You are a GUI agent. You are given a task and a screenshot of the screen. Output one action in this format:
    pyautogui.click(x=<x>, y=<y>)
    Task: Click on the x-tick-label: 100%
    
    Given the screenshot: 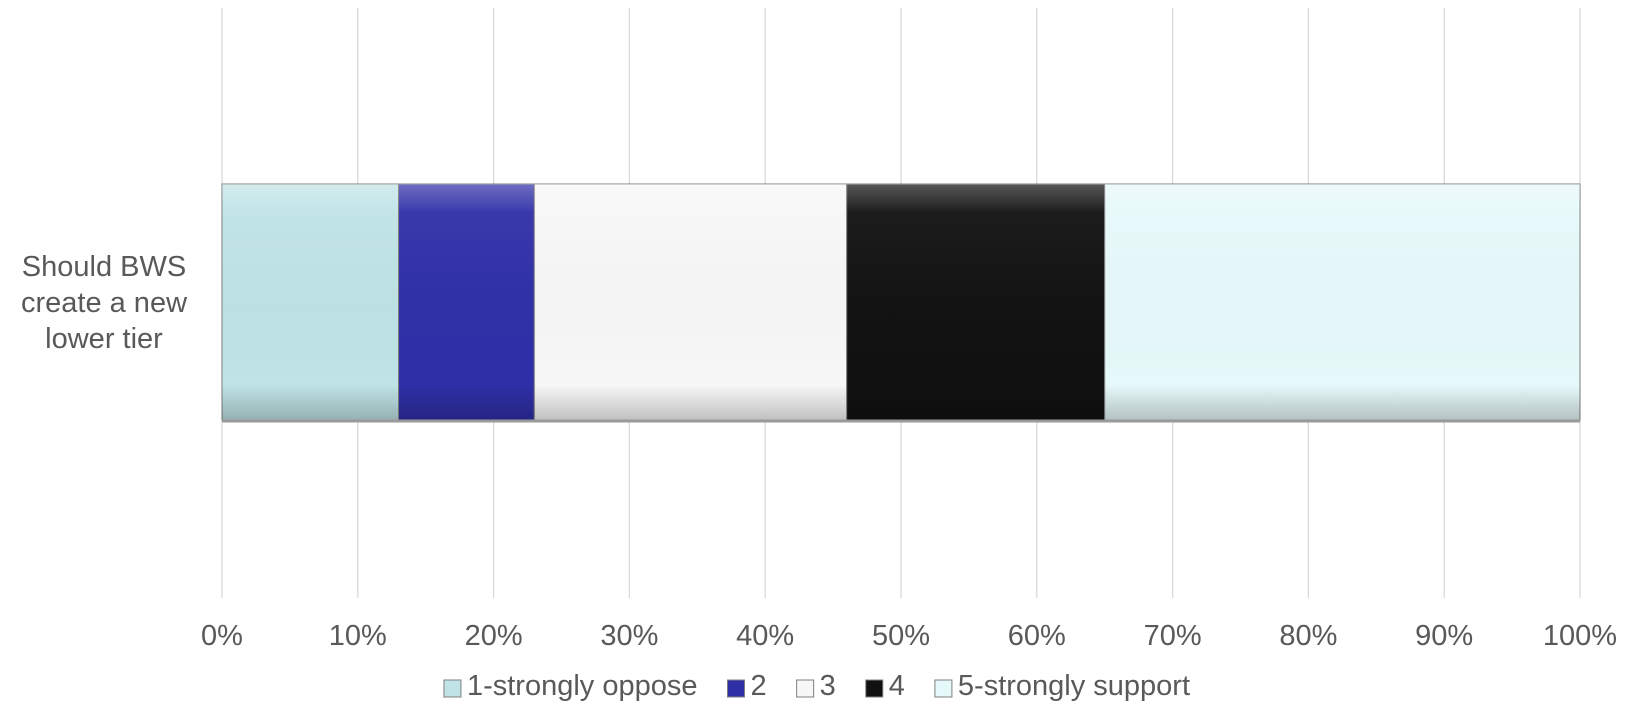 What is the action you would take?
    pyautogui.click(x=1580, y=636)
    